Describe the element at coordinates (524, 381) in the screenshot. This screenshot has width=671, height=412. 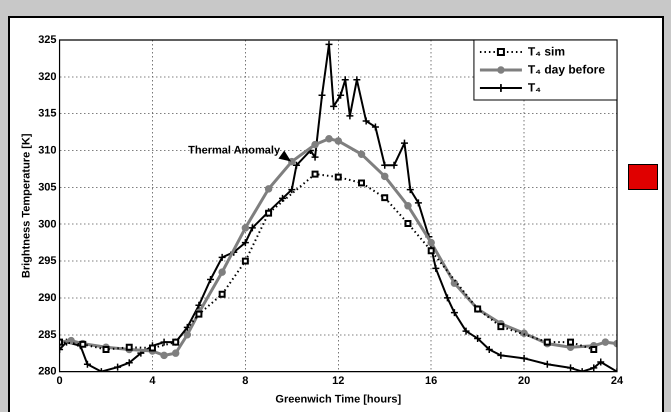
I see `x-tick-label: 20` at that location.